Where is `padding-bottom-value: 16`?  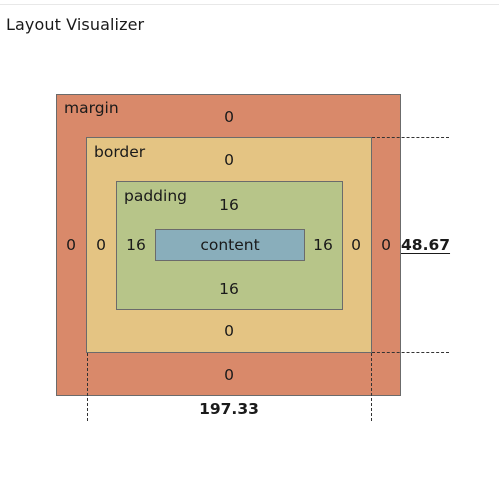
padding-bottom-value: 16 is located at coordinates (229, 289).